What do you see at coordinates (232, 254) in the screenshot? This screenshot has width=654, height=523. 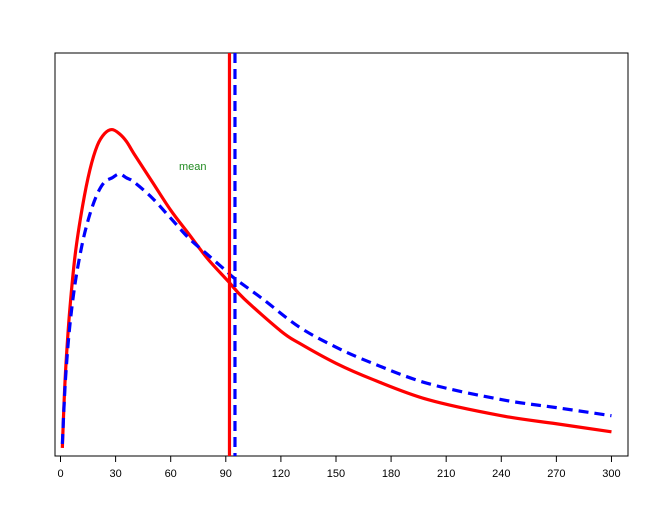 I see `mean-lines` at bounding box center [232, 254].